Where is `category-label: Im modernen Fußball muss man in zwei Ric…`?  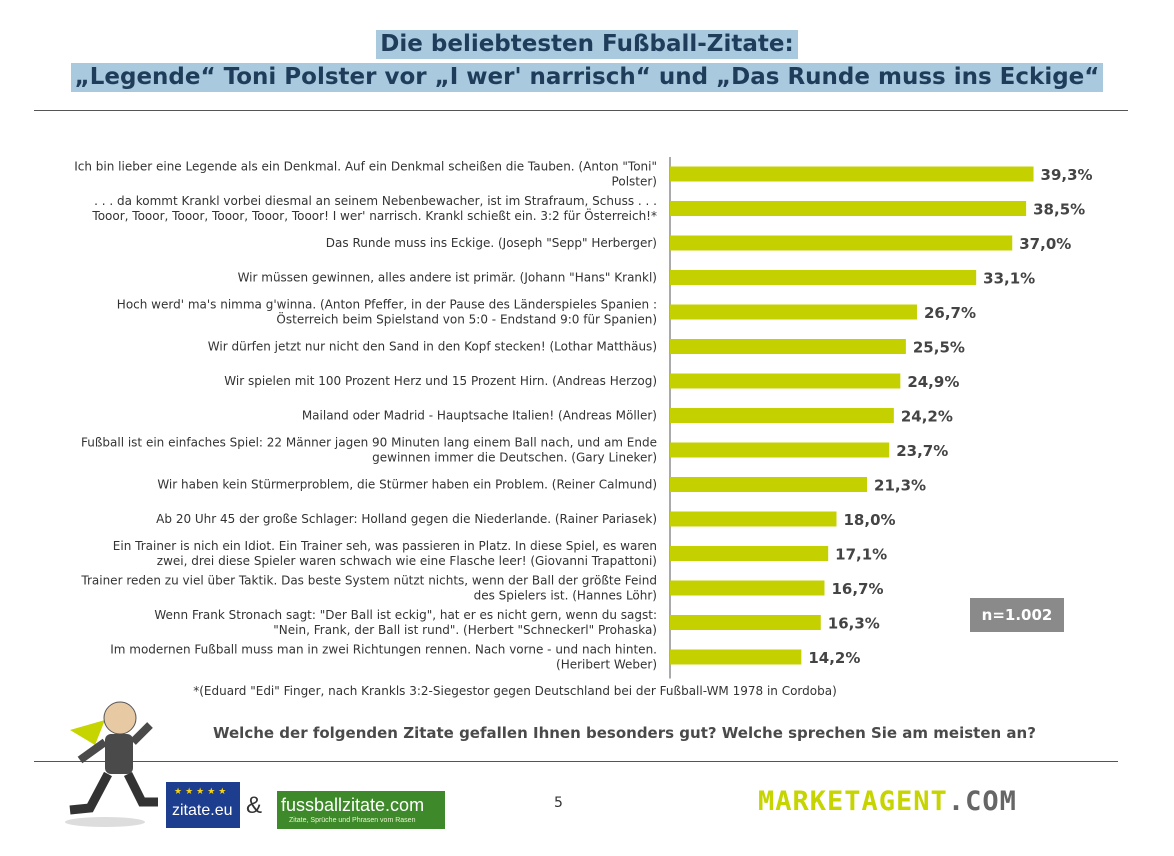 category-label: Im modernen Fußball muss man in zwei Ric… is located at coordinates (383, 657).